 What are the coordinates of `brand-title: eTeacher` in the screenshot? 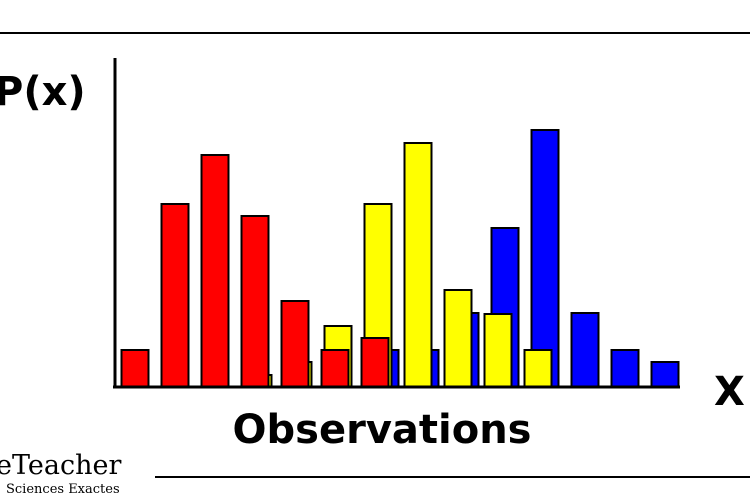 It's located at (60, 465).